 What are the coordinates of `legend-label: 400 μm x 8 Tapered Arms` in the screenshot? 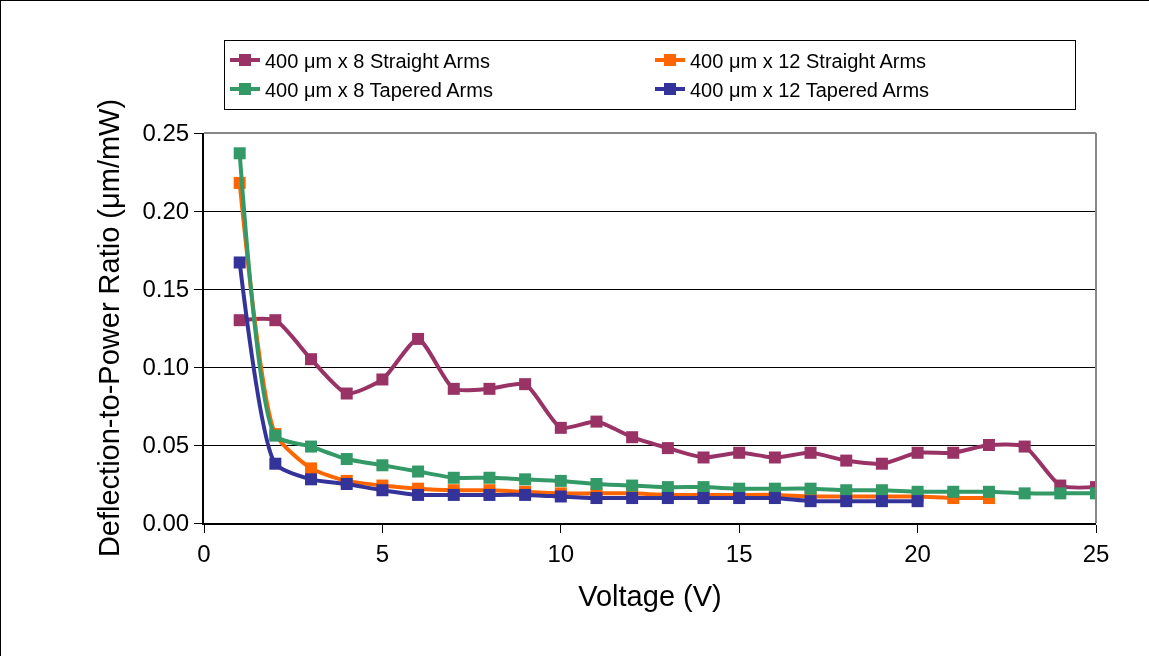 It's located at (379, 89).